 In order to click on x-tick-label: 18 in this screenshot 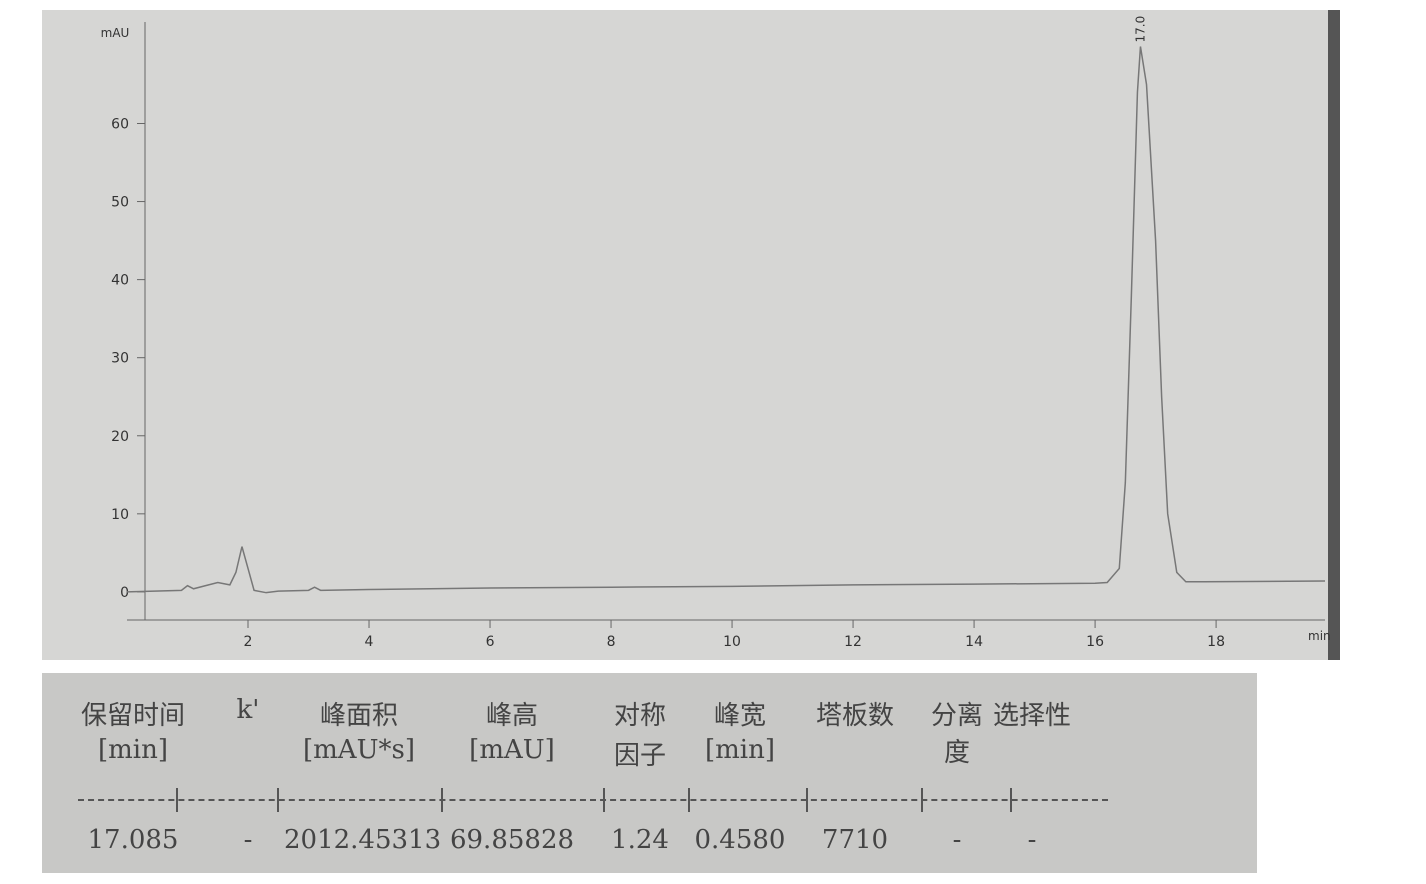, I will do `click(1216, 642)`.